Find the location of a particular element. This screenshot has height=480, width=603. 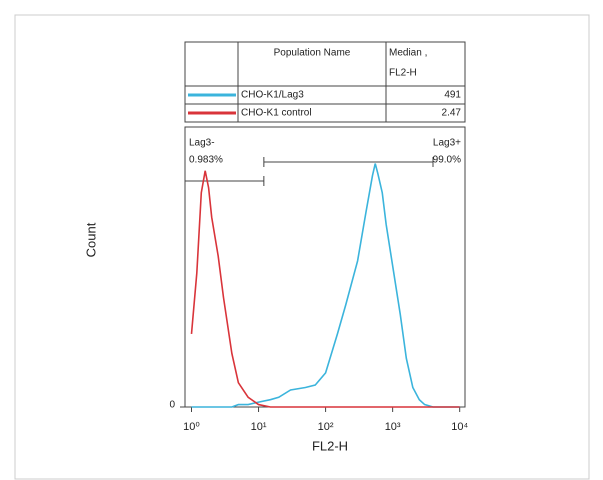

gate-name: Lag3- is located at coordinates (202, 143).